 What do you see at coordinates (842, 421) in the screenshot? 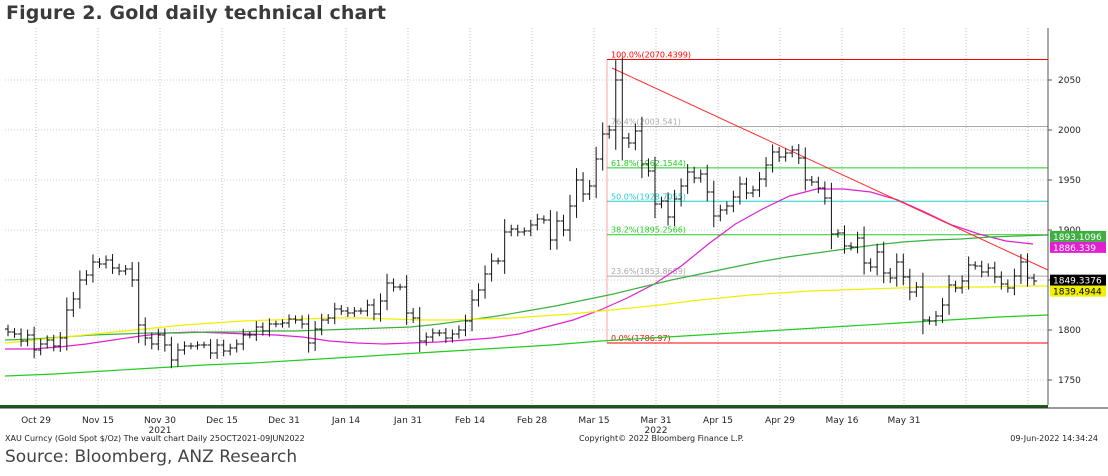
I see `x-tick-label: May 16` at bounding box center [842, 421].